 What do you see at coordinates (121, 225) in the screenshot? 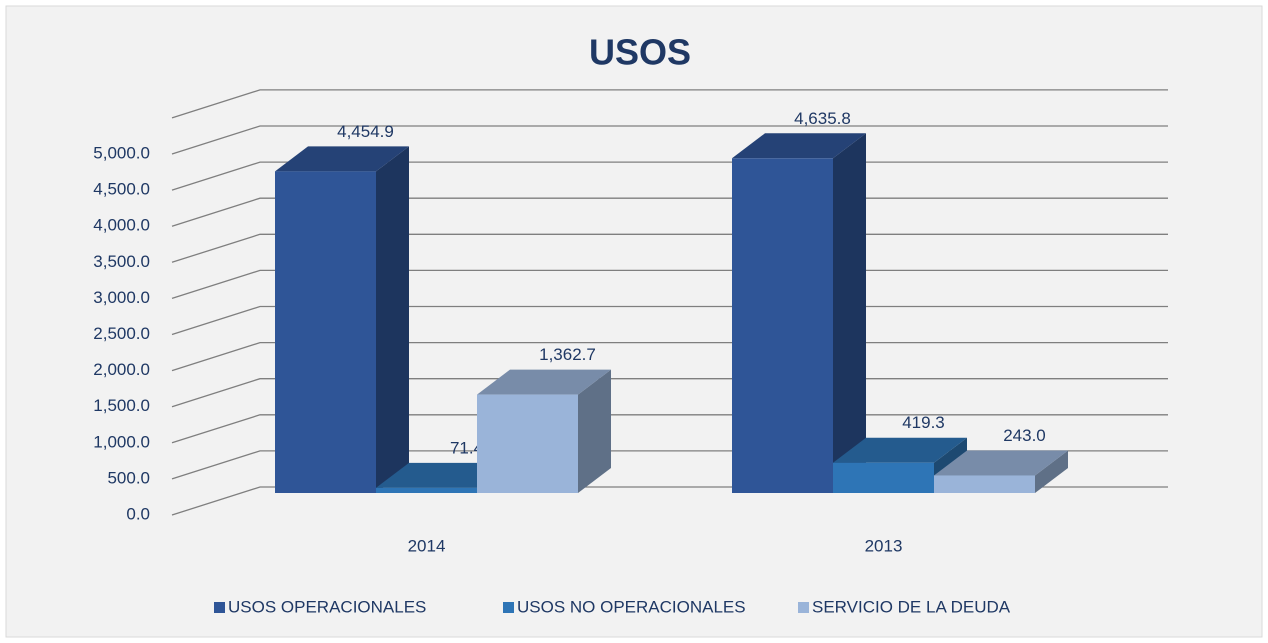
I see `y-tick-label: 4,000.0` at bounding box center [121, 225].